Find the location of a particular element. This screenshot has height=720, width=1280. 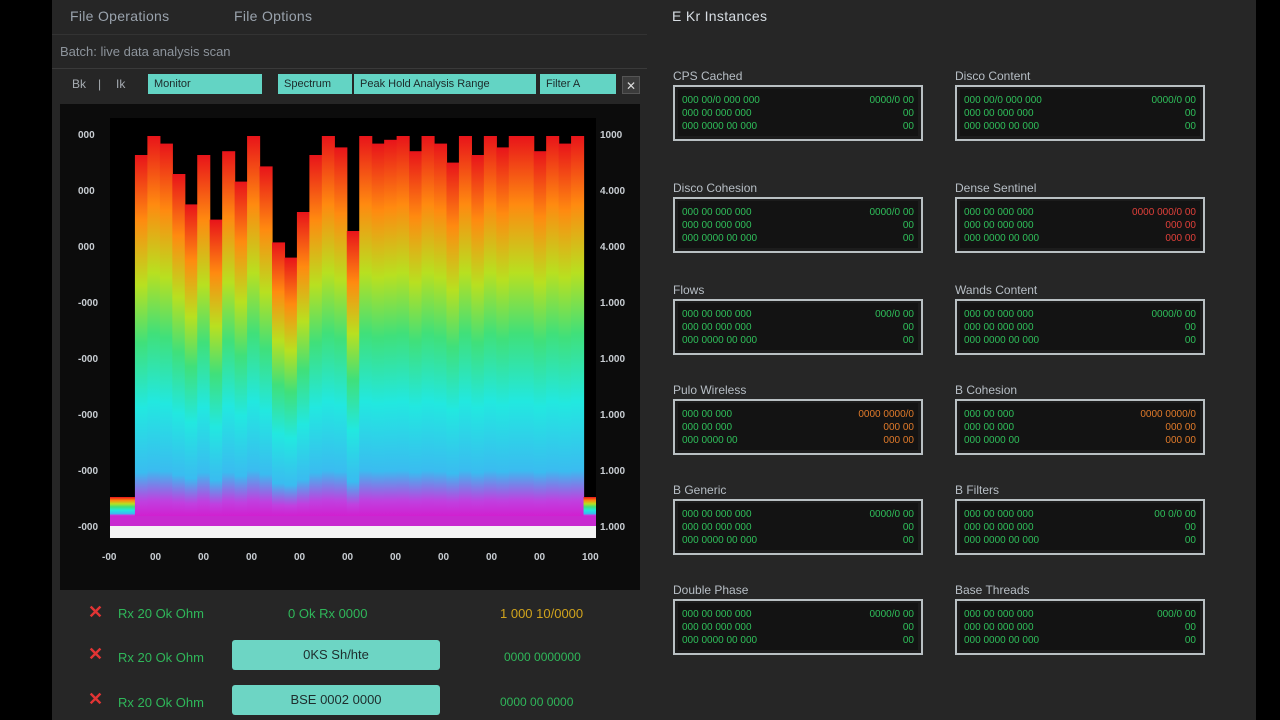

toolbar-button-a: Bk is located at coordinates (79, 84).